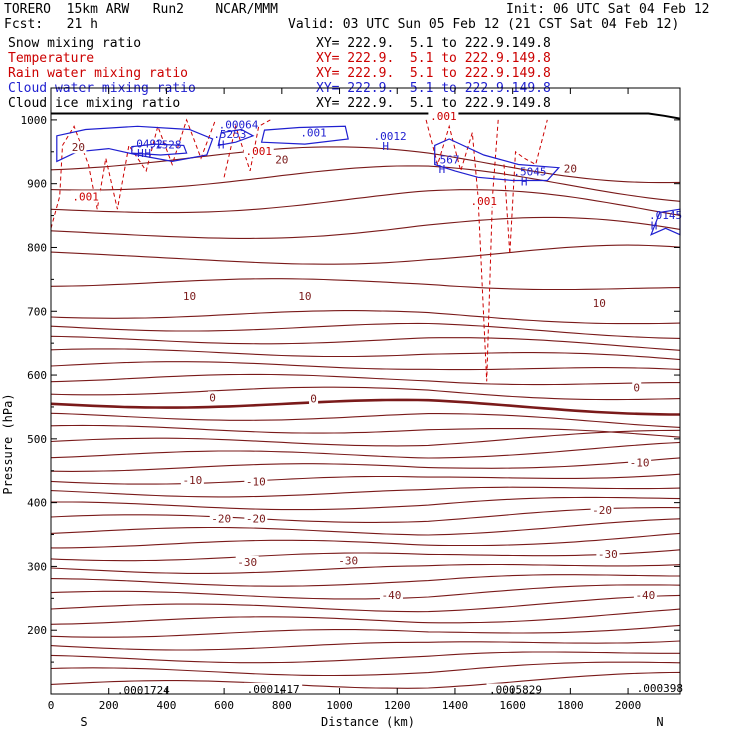 The height and width of the screenshot is (740, 740). What do you see at coordinates (98, 73) in the screenshot?
I see `legend-label-rain: Rain water mixing ratio` at bounding box center [98, 73].